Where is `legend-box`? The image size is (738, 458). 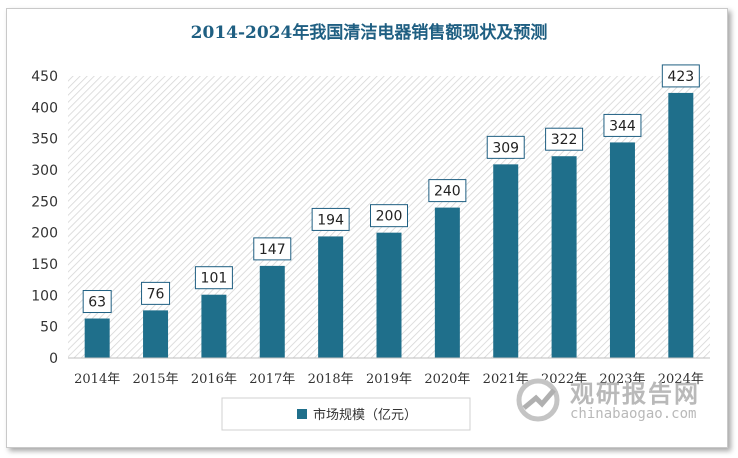
legend-box is located at coordinates (346, 414).